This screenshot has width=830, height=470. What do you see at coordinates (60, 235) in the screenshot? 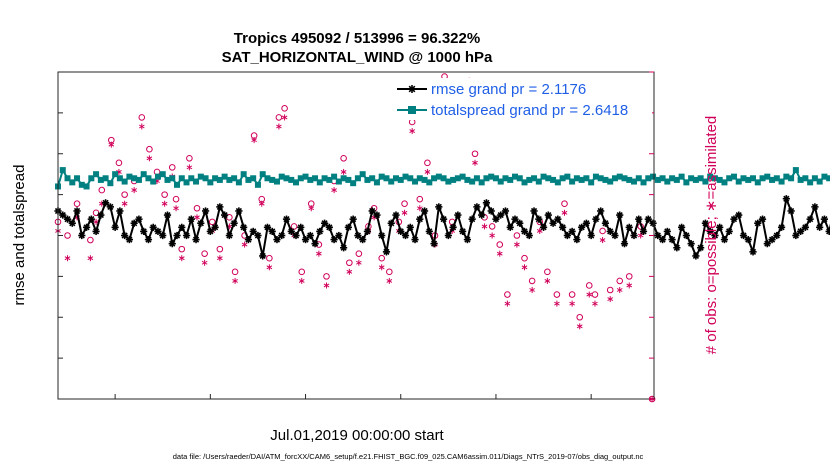
I see `left-axis-ticks` at bounding box center [60, 235].